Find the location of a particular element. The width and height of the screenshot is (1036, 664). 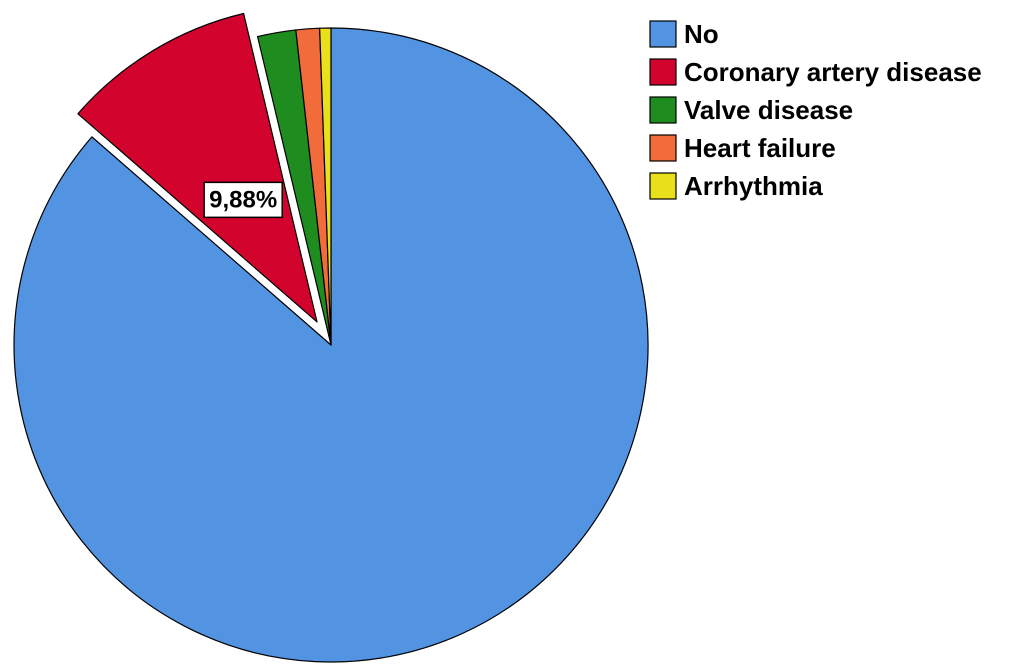

legend-label: Coronary artery disease is located at coordinates (833, 72).